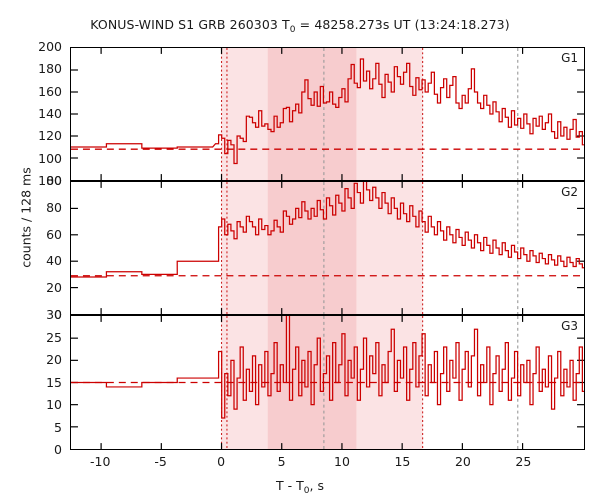  What do you see at coordinates (190, 24) in the screenshot?
I see `chart-title-main: KONUS-WIND S1 GRB 260303 T` at bounding box center [190, 24].